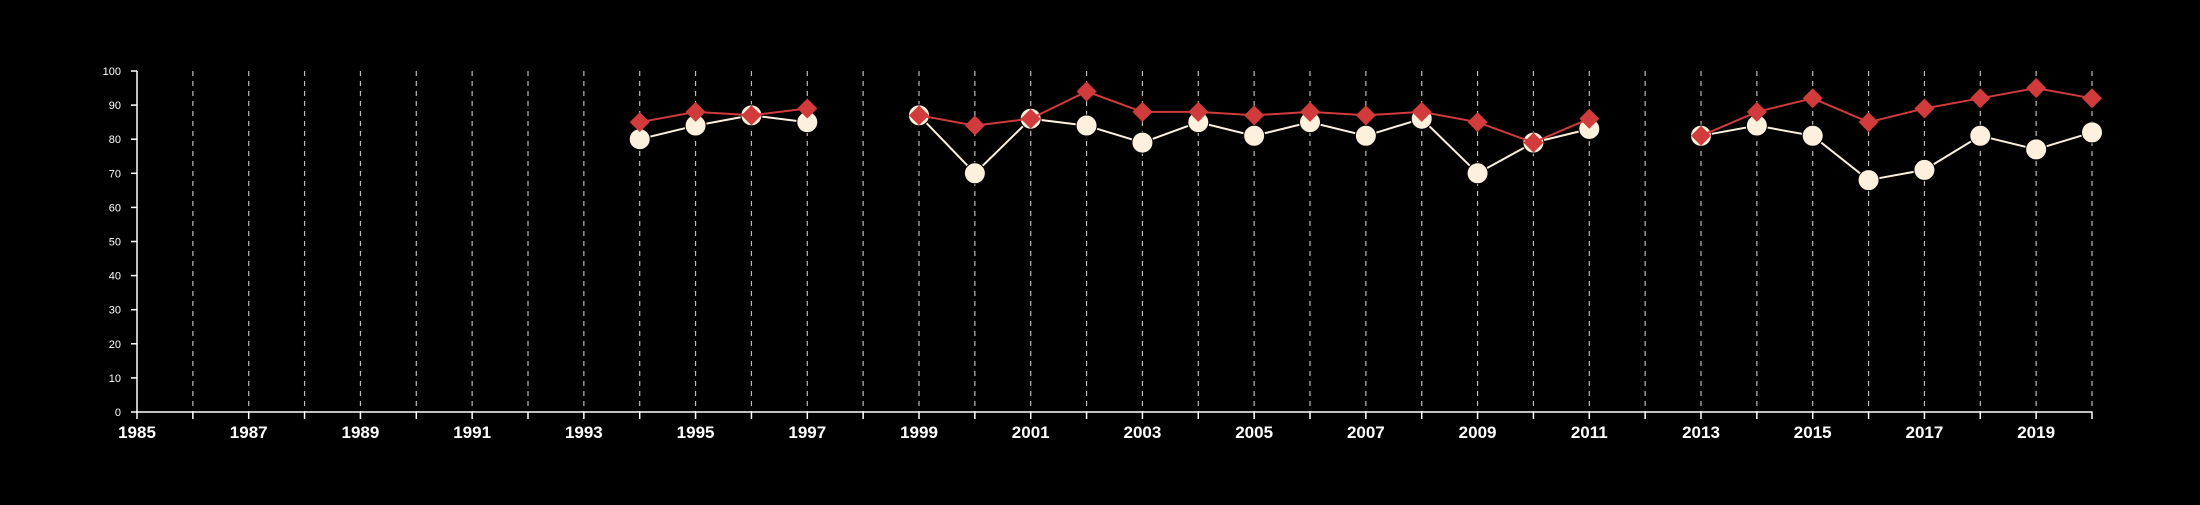 This screenshot has width=2200, height=505. What do you see at coordinates (115, 208) in the screenshot?
I see `y-tick-label: 60` at bounding box center [115, 208].